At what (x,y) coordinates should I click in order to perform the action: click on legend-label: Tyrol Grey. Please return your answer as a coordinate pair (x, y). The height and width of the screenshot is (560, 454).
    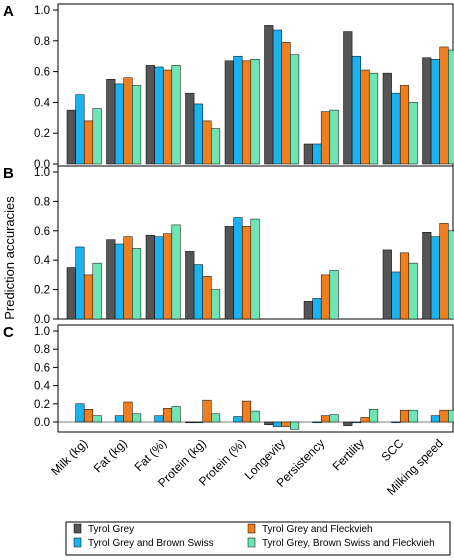
    Looking at the image, I should click on (111, 529).